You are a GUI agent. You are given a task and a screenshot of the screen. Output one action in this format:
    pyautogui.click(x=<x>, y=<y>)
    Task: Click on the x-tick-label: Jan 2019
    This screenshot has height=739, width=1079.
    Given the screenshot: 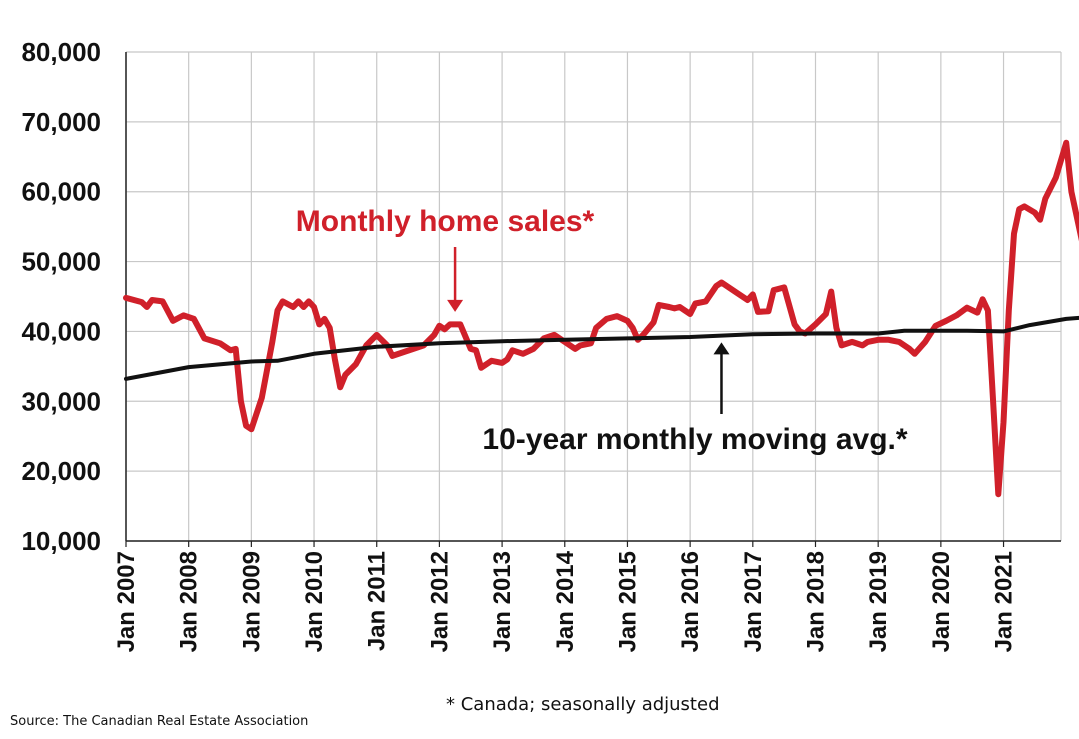 What is the action you would take?
    pyautogui.click(x=878, y=601)
    